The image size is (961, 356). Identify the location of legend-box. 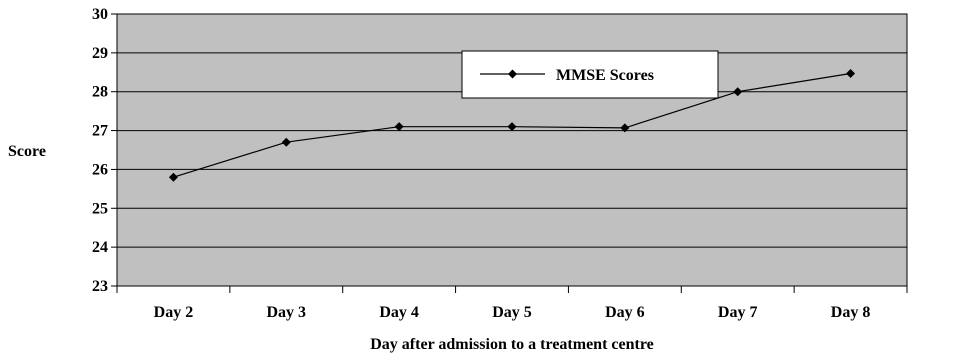
(590, 74).